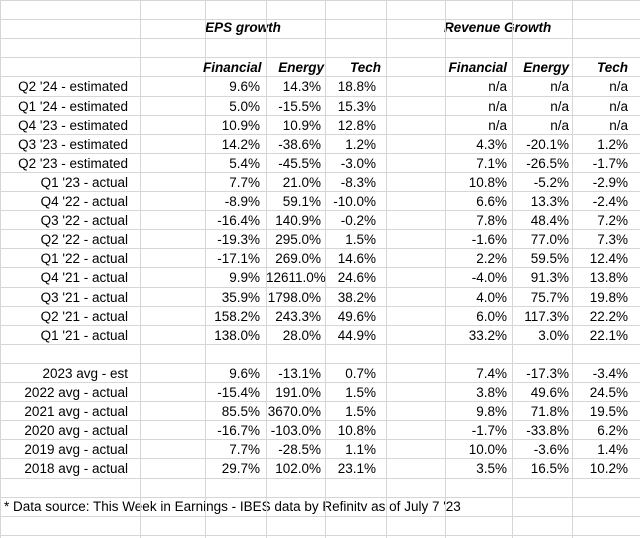 This screenshot has height=538, width=640. Describe the element at coordinates (84, 335) in the screenshot. I see `row-label: Q1 '21 - actual` at that location.